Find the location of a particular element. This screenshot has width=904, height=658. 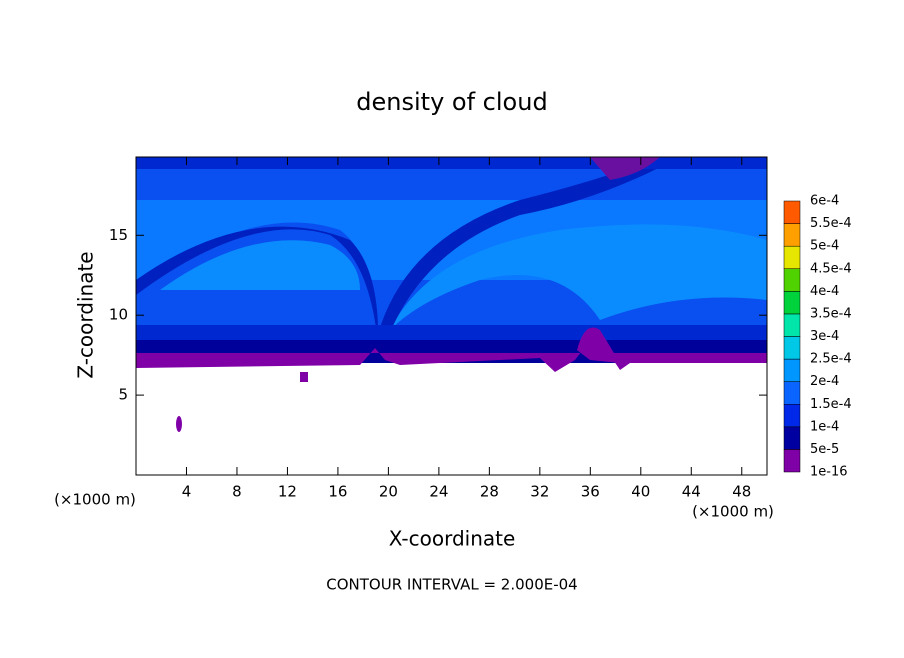

x-tick-label: 32 is located at coordinates (539, 492).